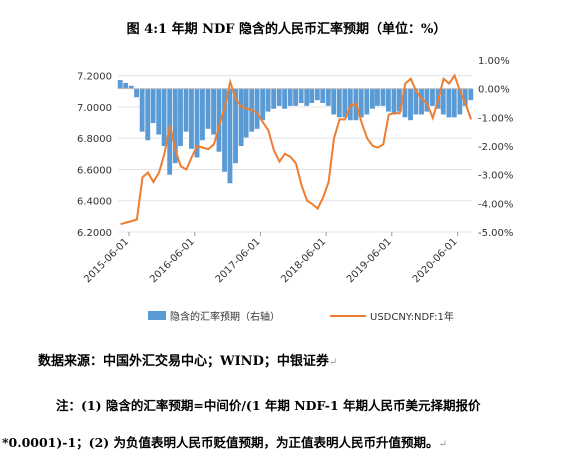 The height and width of the screenshot is (466, 573). I want to click on legend: 隐含的汇率预期（右轴） USDCNY:NDF:1年, so click(301, 316).